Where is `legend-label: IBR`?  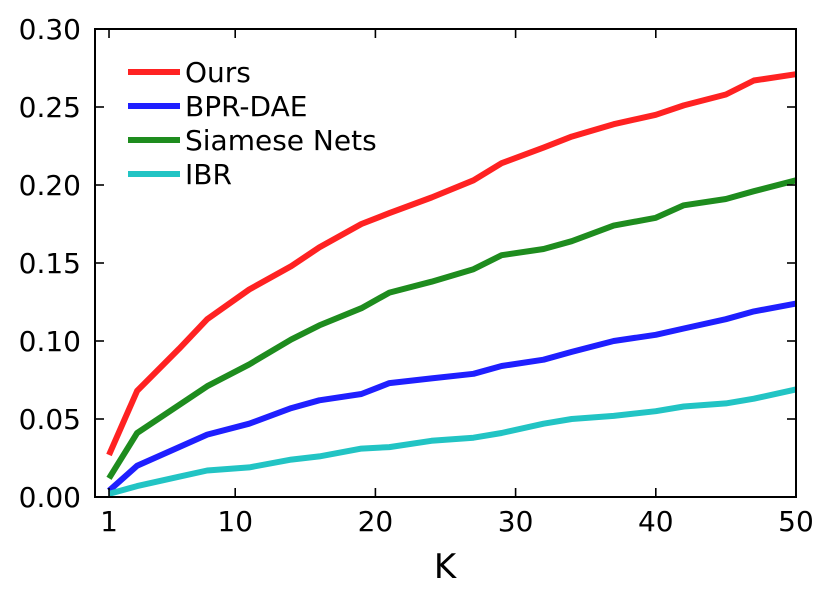 legend-label: IBR is located at coordinates (208, 174).